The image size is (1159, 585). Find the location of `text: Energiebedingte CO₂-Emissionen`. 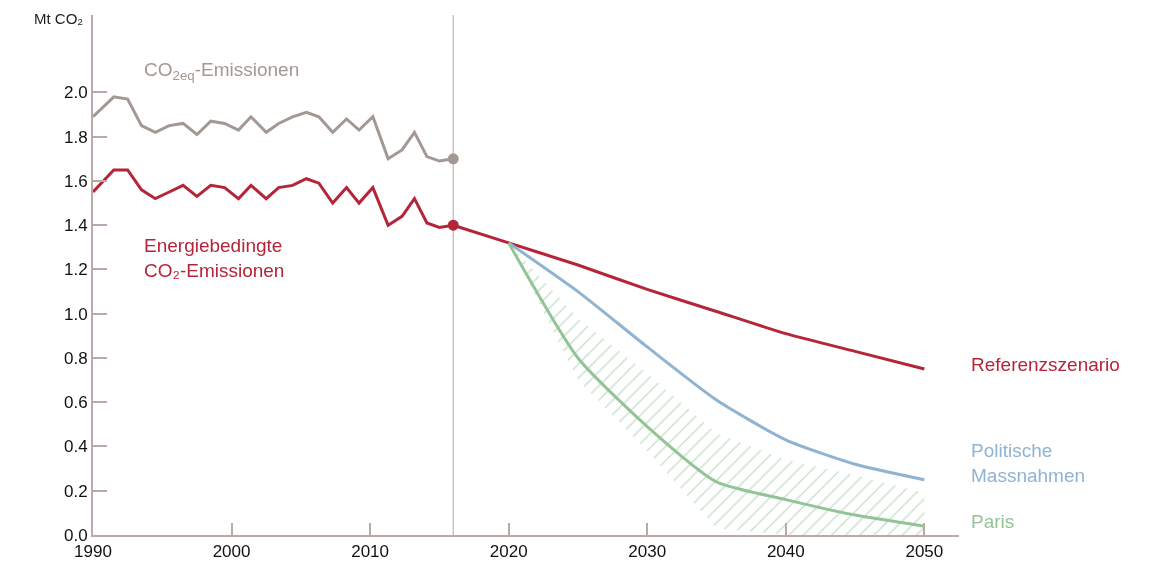

text: Energiebedingte CO₂-Emissionen is located at coordinates (214, 258).